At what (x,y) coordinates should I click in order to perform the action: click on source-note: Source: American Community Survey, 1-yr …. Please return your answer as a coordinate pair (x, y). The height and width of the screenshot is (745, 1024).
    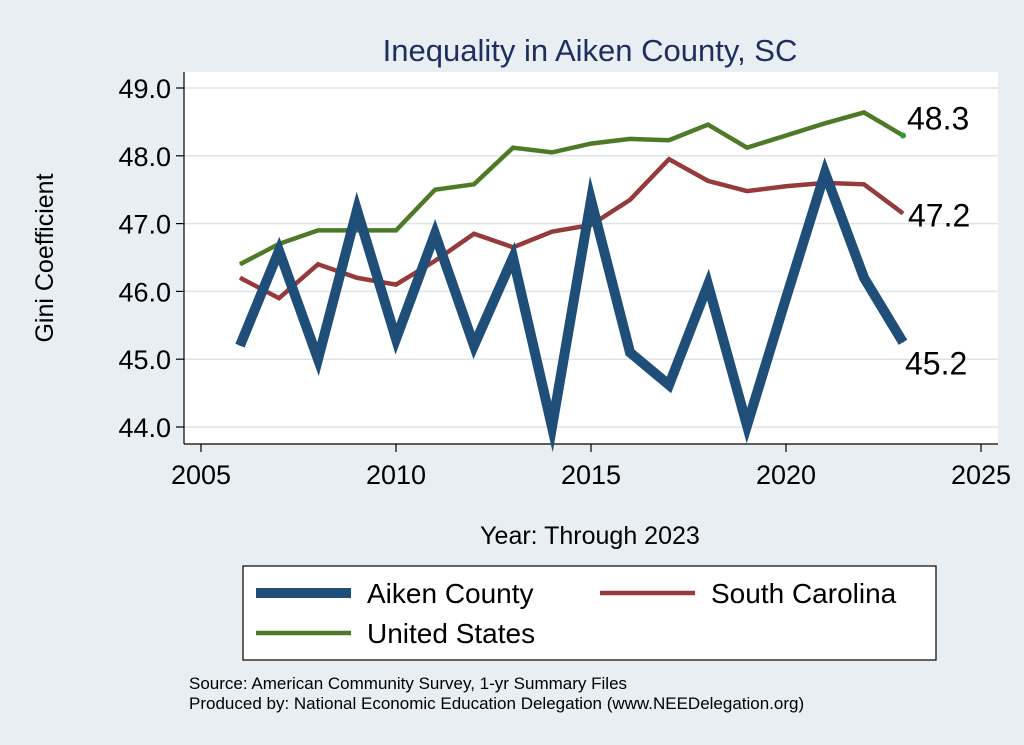
    Looking at the image, I should click on (408, 683).